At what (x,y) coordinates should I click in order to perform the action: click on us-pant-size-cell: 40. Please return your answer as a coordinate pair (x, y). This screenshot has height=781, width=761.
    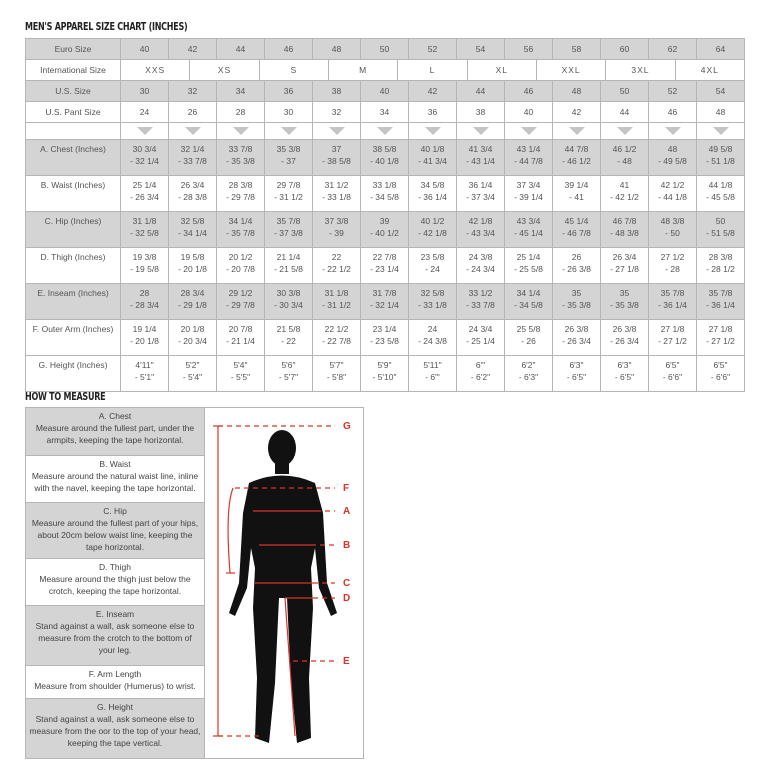
    Looking at the image, I should click on (528, 112).